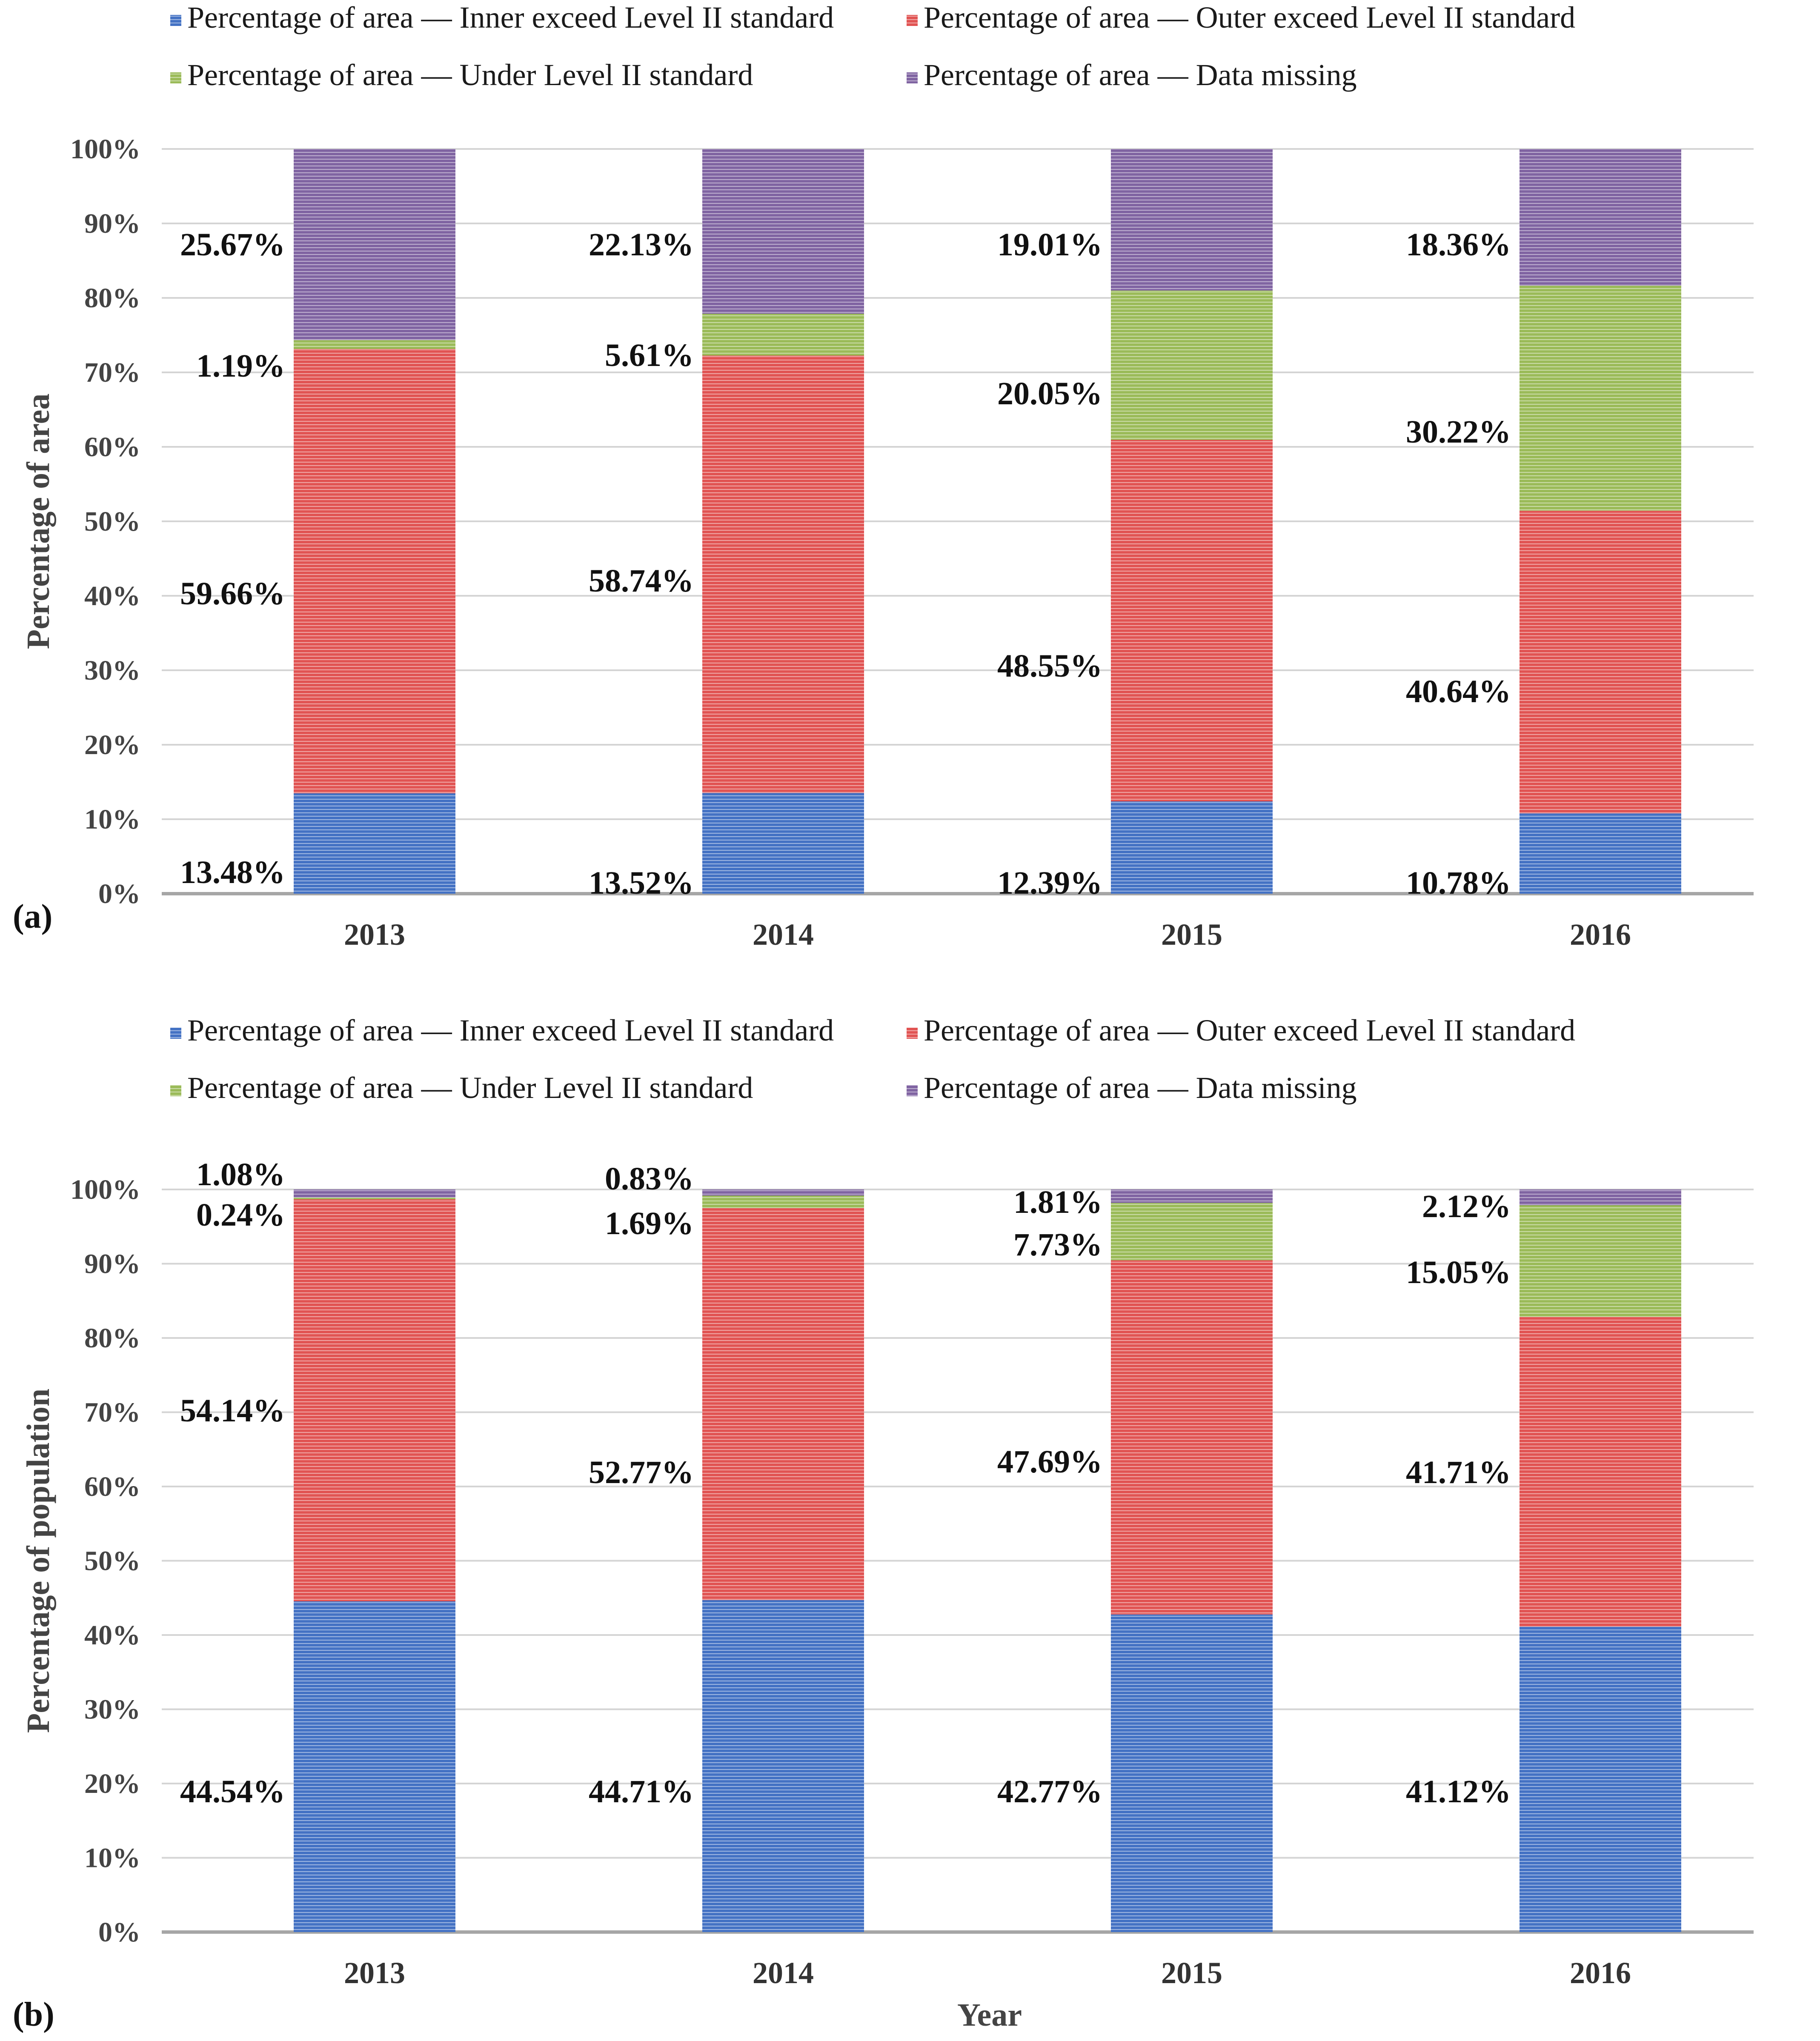 This screenshot has height=2041, width=1820. What do you see at coordinates (1459, 245) in the screenshot?
I see `data-label-missing: 18.36%` at bounding box center [1459, 245].